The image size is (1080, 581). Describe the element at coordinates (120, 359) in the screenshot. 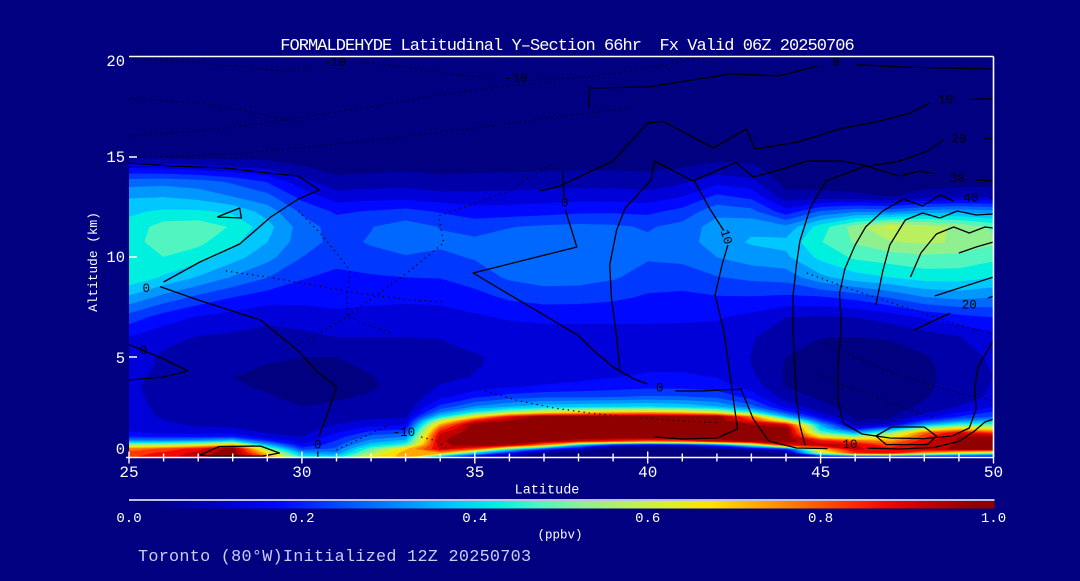

I see `svg-text: 5` at that location.